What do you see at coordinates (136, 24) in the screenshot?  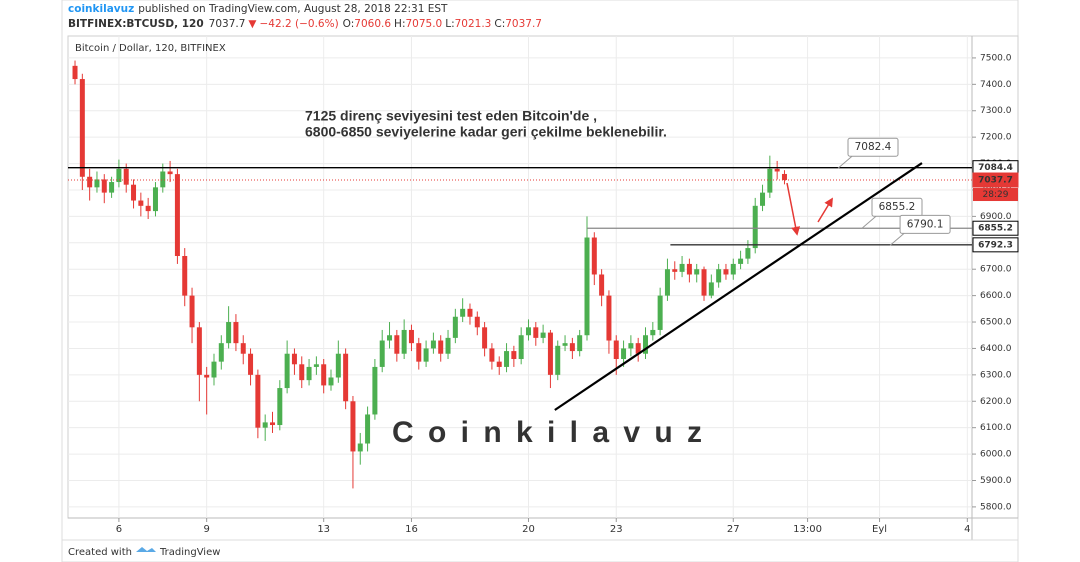 I see `symbol: BITFINEX:BTCUSD, 120` at bounding box center [136, 24].